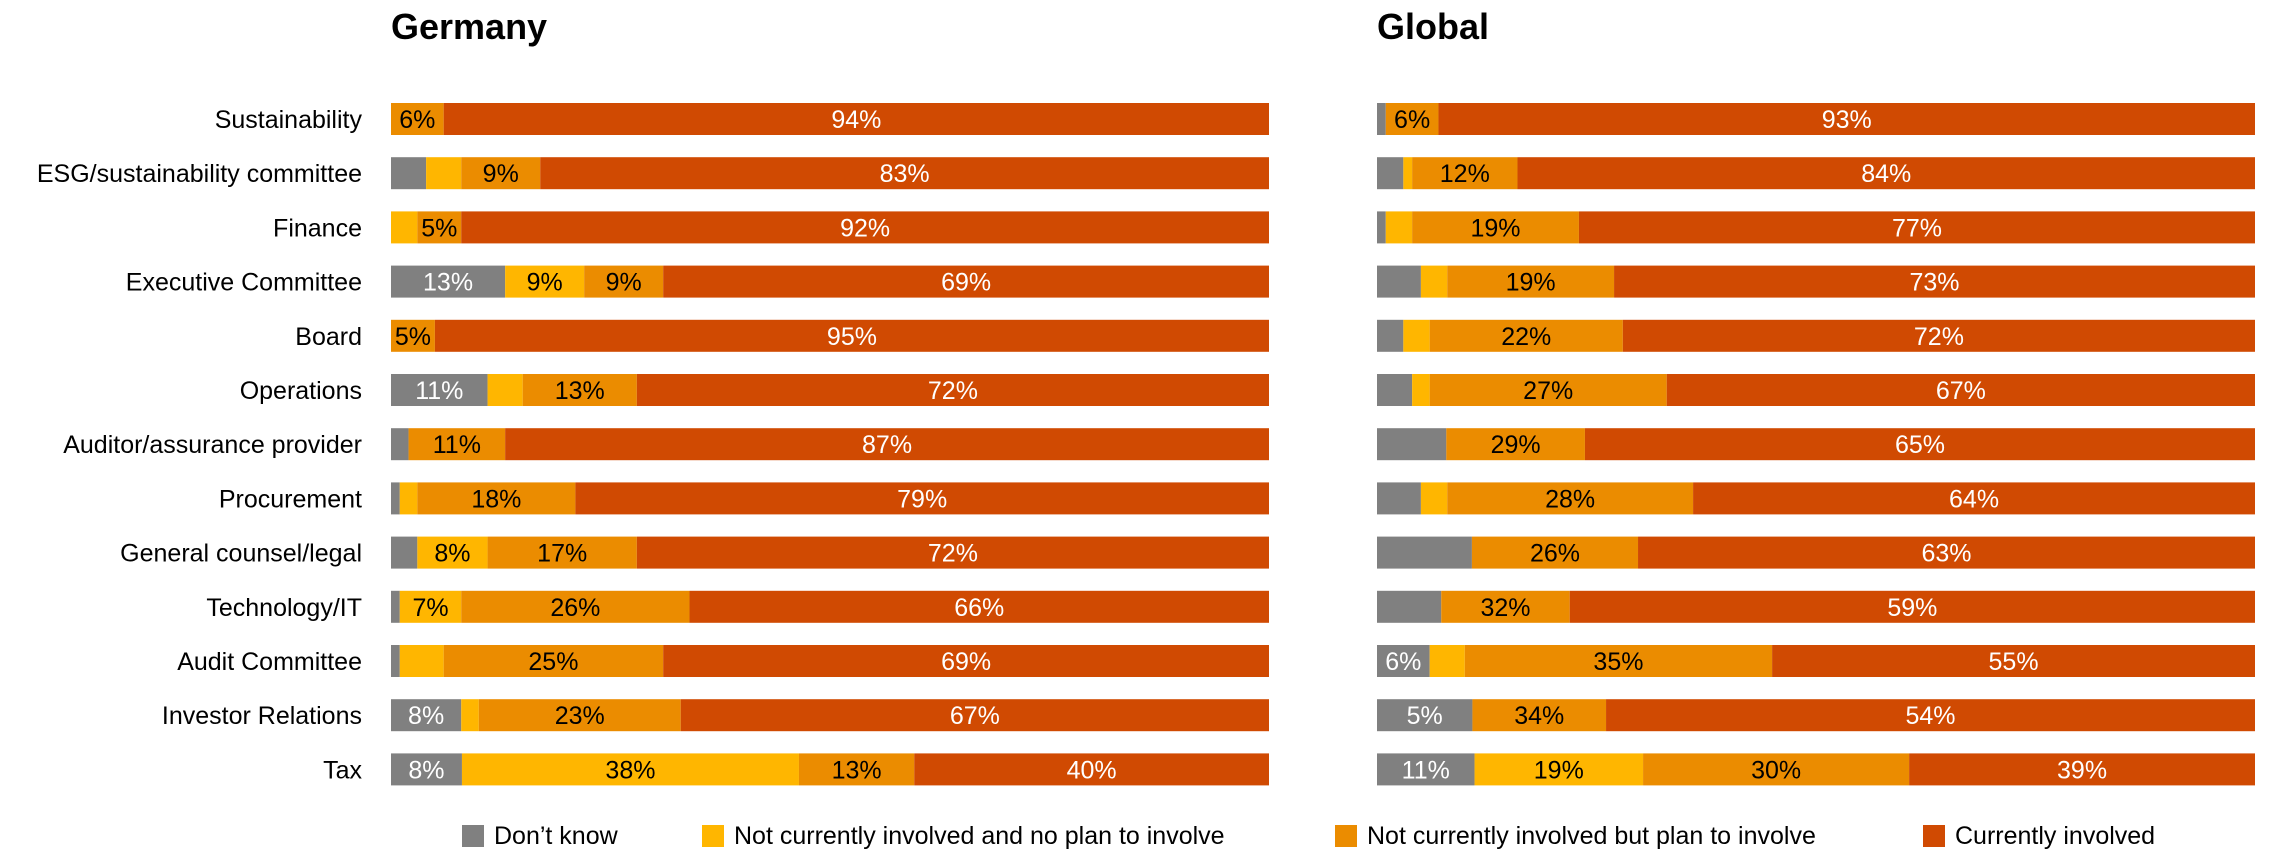 The width and height of the screenshot is (2272, 852). Describe the element at coordinates (417, 120) in the screenshot. I see `germany-data-label: 6%` at that location.